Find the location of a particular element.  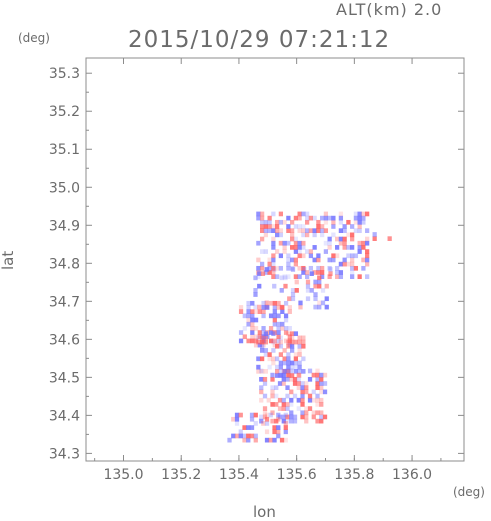

y-tick-label: 34.8 is located at coordinates (64, 264).